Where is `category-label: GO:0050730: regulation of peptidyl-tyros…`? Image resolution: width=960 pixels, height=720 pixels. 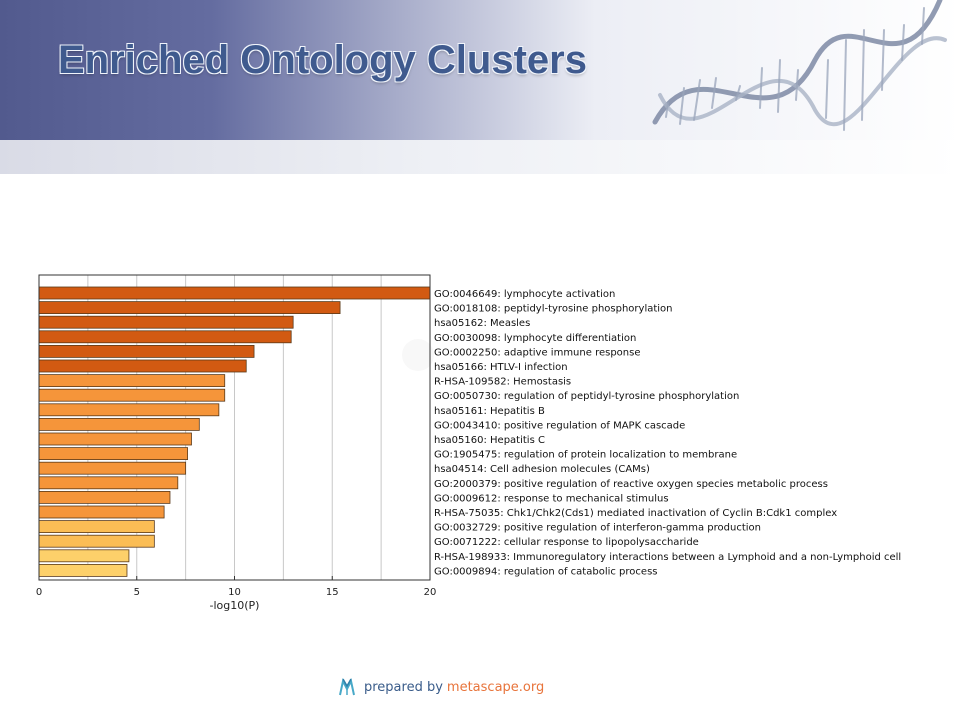 category-label: GO:0050730: regulation of peptidyl-tyros… is located at coordinates (586, 396).